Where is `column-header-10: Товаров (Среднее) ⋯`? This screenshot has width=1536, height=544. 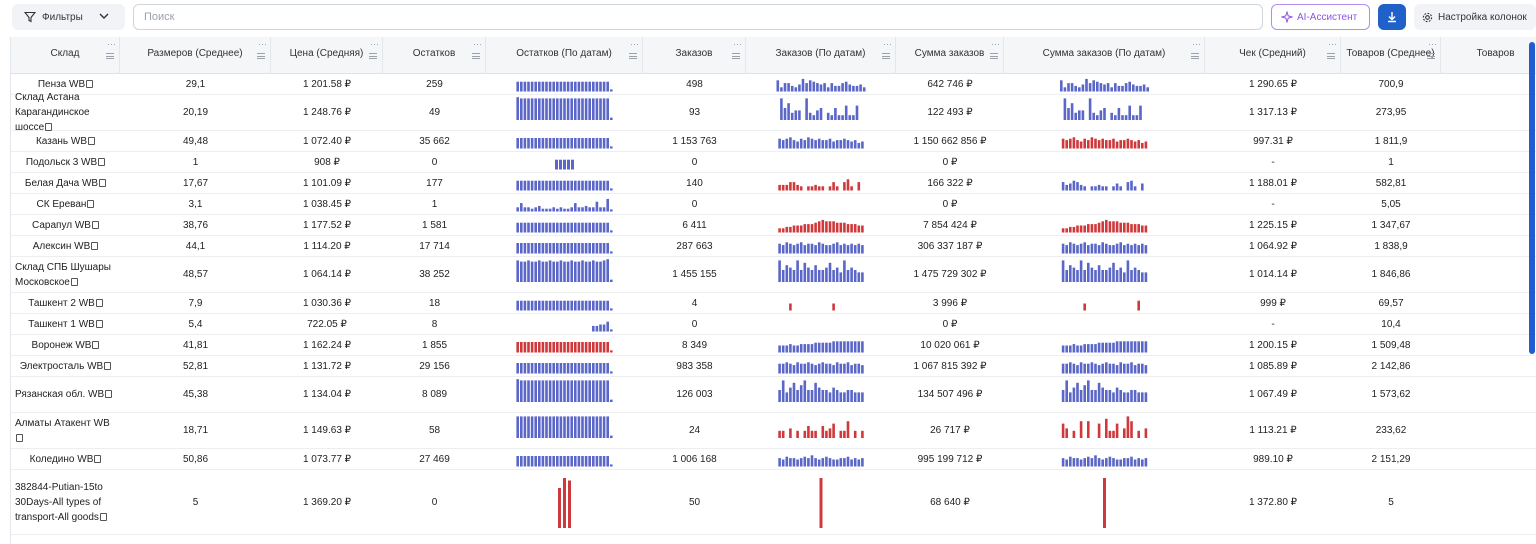 column-header-10: Товаров (Среднее) ⋯ is located at coordinates (1391, 55).